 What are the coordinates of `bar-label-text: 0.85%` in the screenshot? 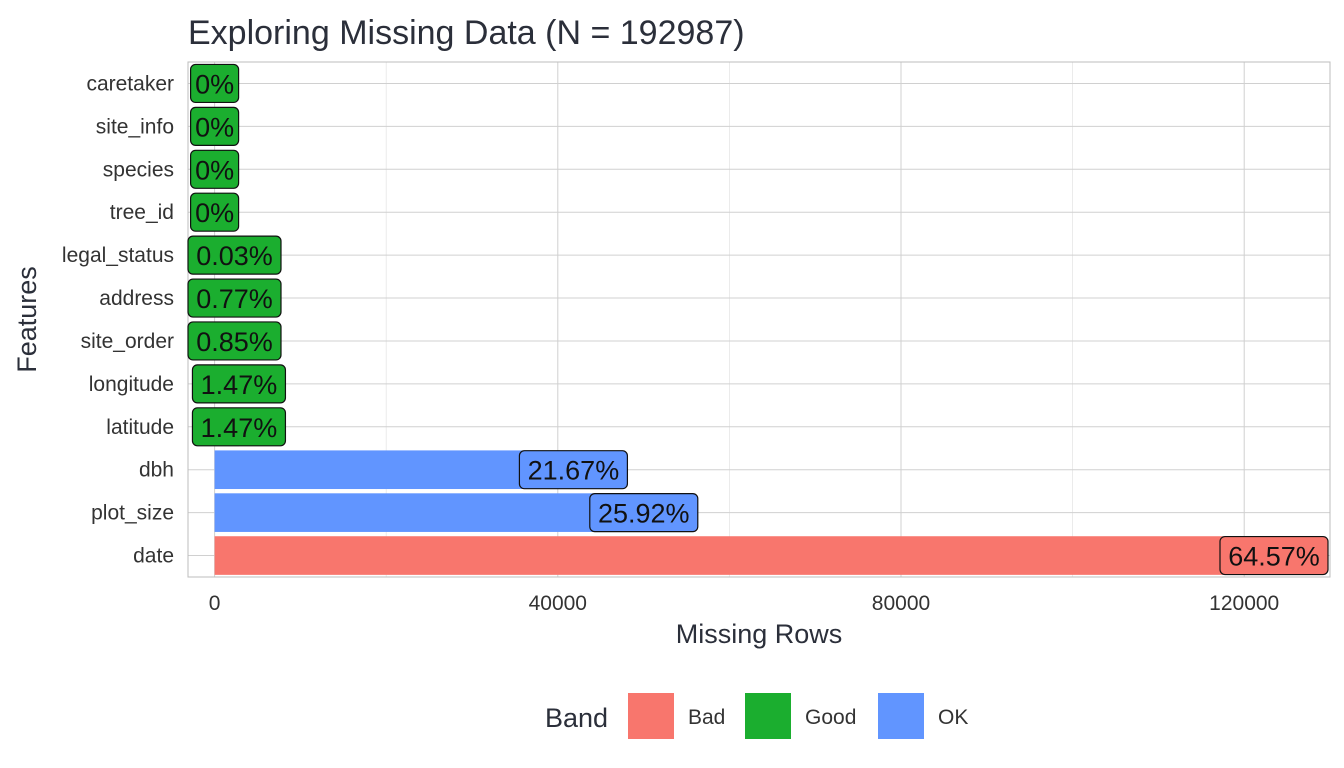 It's located at (234, 342).